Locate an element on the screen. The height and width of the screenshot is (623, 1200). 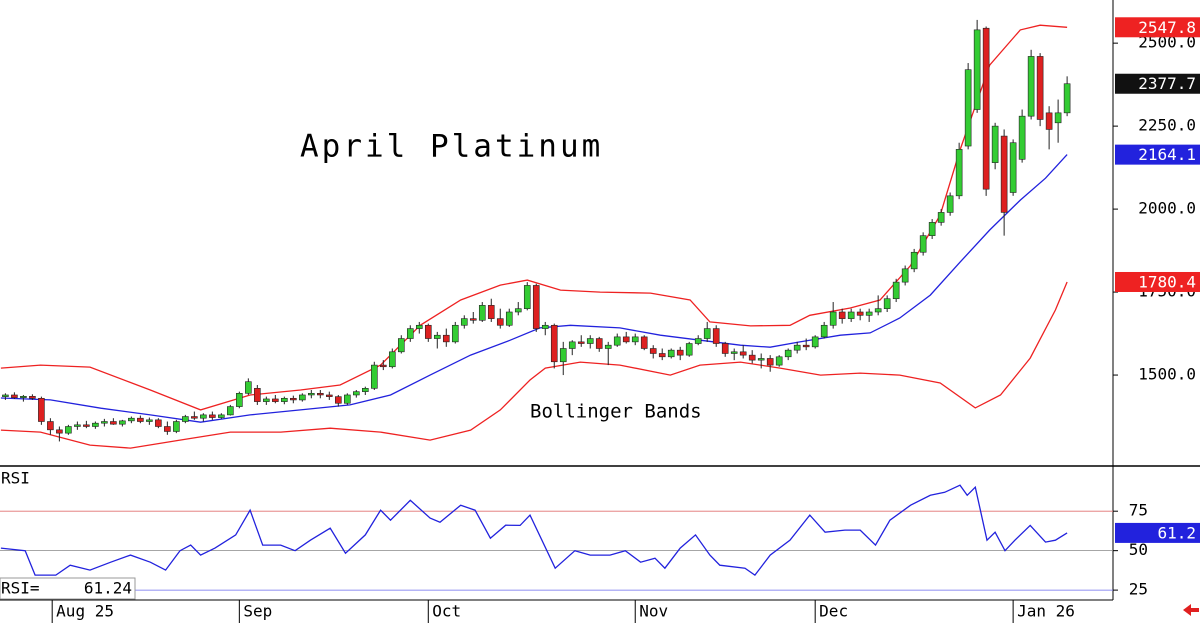
scroll-arrow is located at coordinates (1191, 610).